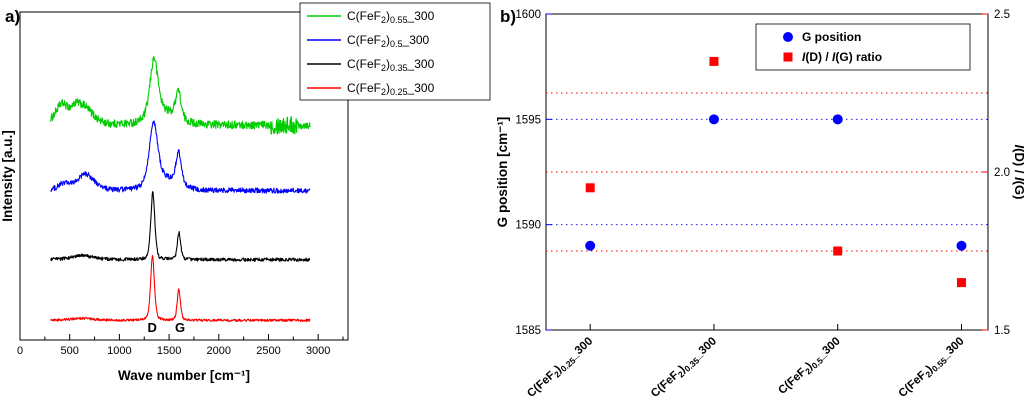 The width and height of the screenshot is (1024, 412). I want to click on y-tick-label-left: 1595, so click(528, 120).